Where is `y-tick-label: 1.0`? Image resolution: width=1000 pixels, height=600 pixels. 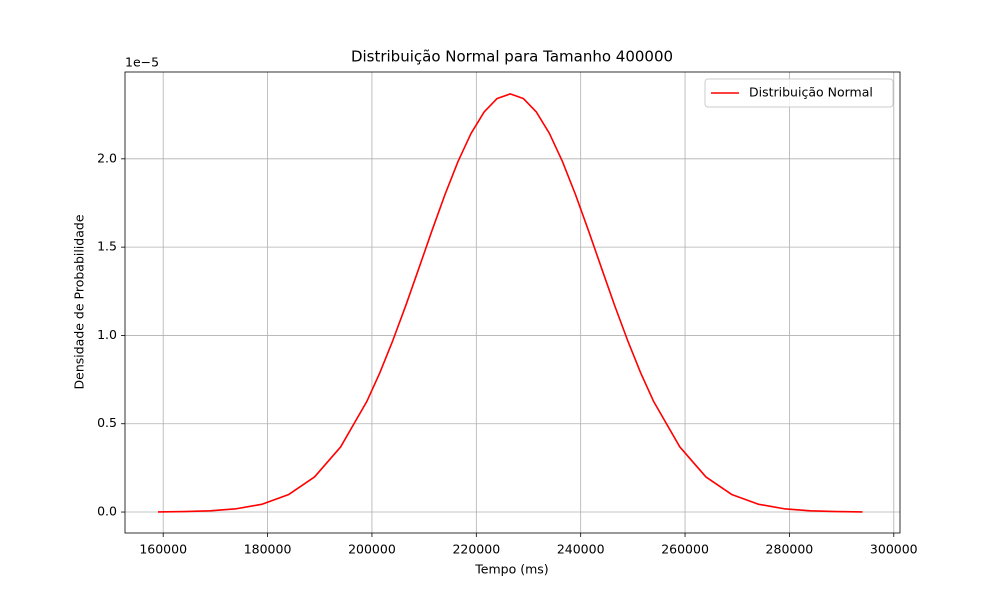
y-tick-label: 1.0 is located at coordinates (107, 334).